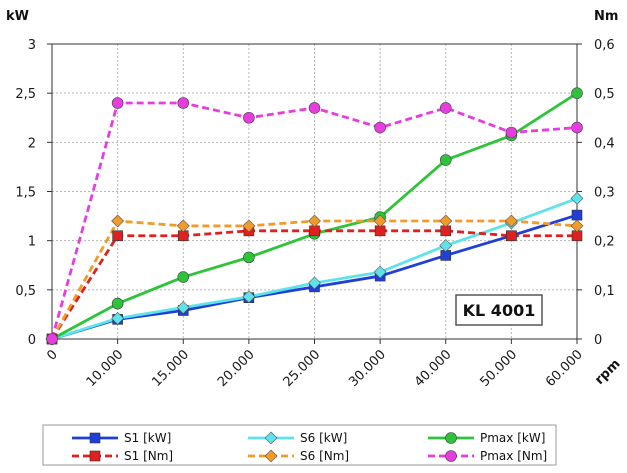 The height and width of the screenshot is (473, 627). I want to click on left-tick-label: 0, so click(32, 340).